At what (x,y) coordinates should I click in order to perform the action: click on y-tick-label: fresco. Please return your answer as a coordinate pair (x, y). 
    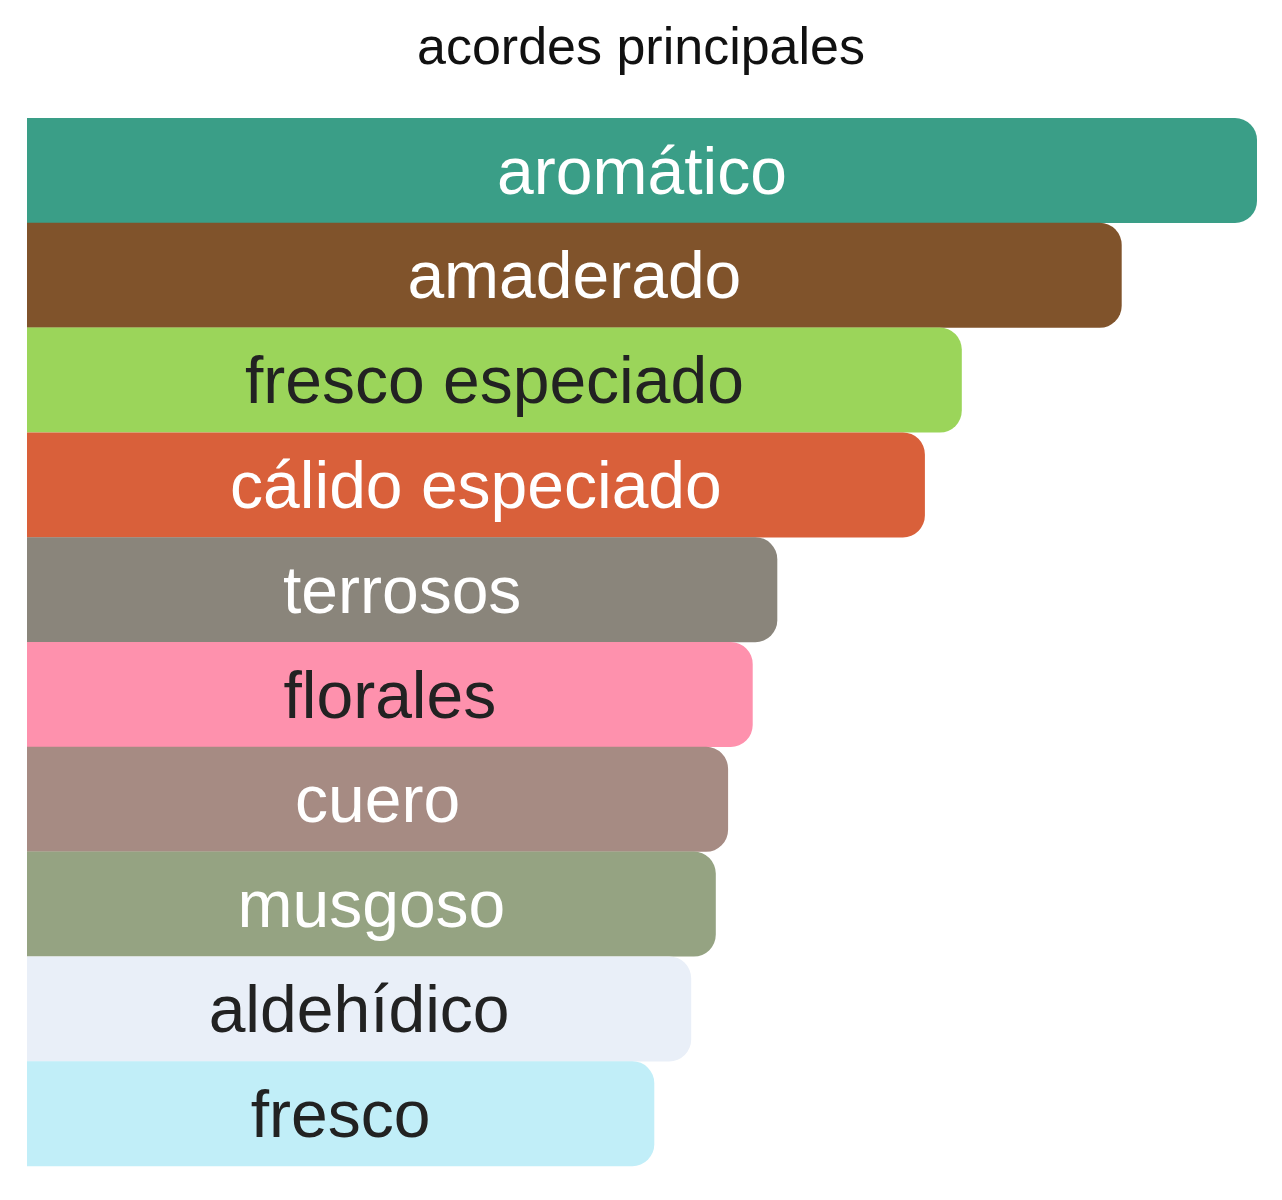
    Looking at the image, I should click on (340, 1113).